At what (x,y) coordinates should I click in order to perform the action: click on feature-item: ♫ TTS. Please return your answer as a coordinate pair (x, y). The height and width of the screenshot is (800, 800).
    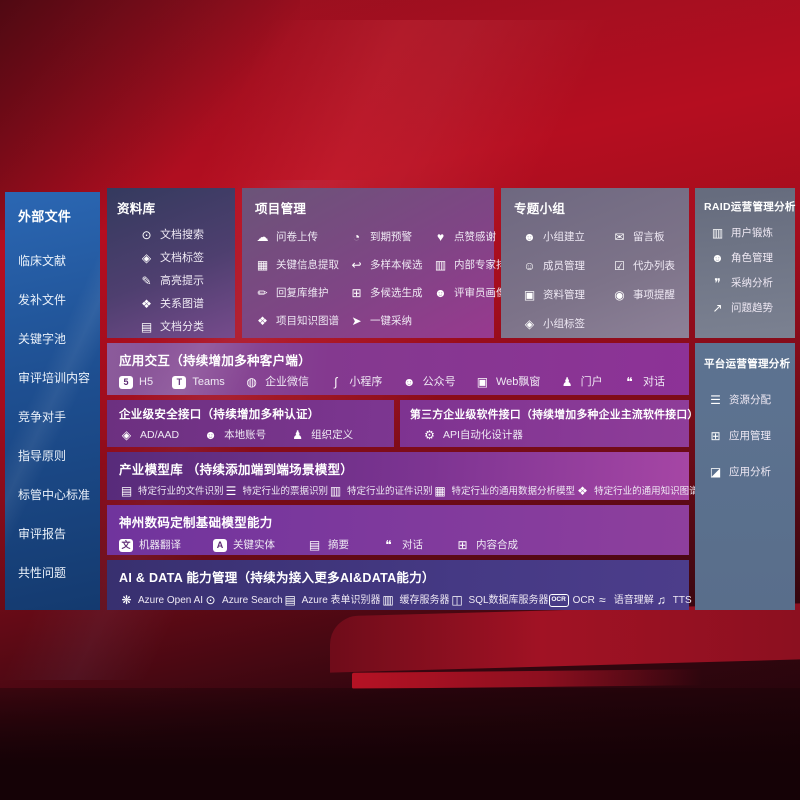
    Looking at the image, I should click on (673, 600).